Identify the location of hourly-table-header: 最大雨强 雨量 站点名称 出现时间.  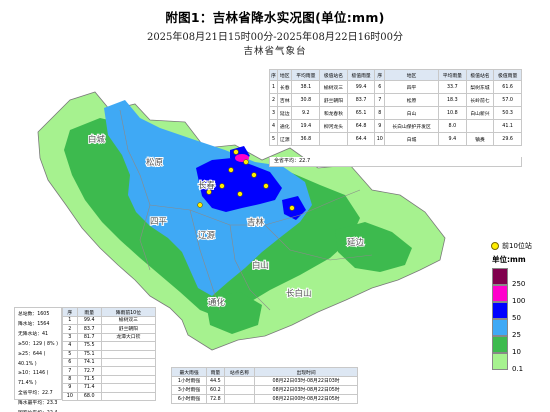
(264, 372).